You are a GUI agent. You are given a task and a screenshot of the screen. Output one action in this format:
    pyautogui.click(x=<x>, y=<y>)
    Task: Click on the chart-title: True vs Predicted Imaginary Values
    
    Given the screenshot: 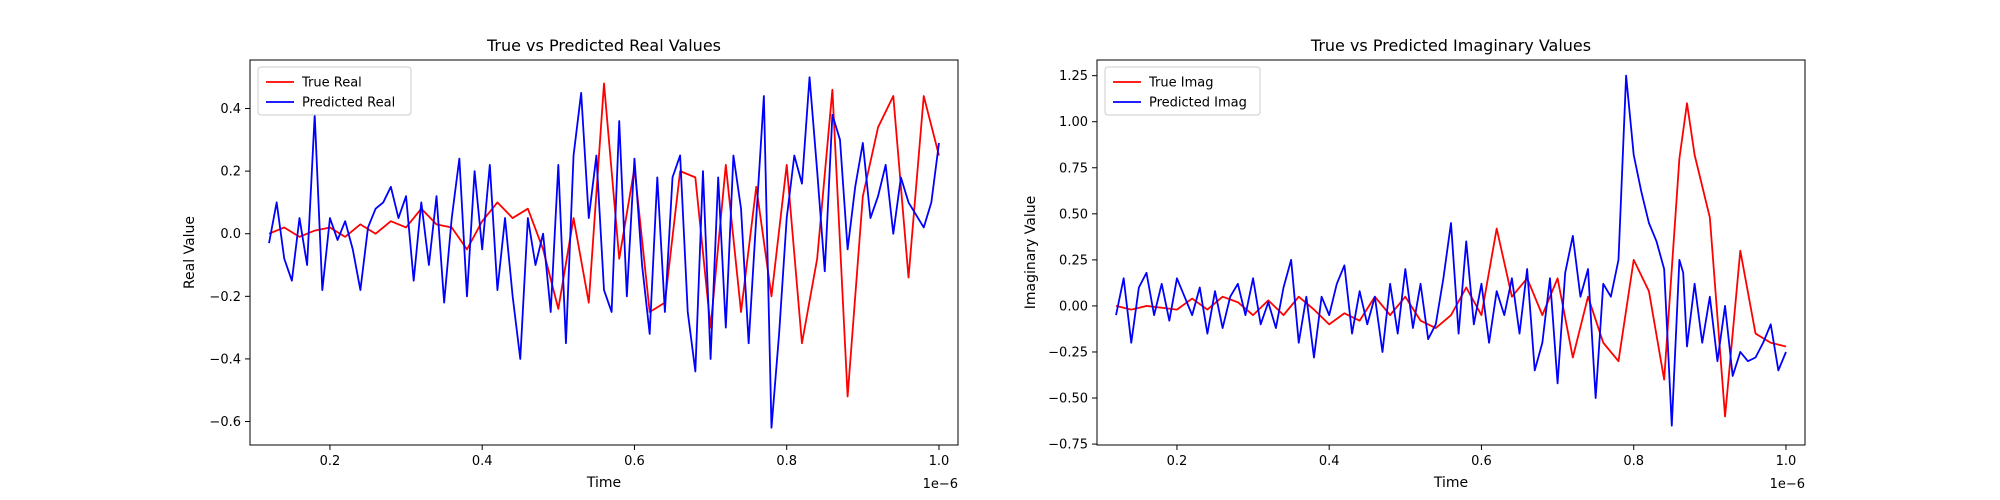 What is the action you would take?
    pyautogui.click(x=1450, y=45)
    